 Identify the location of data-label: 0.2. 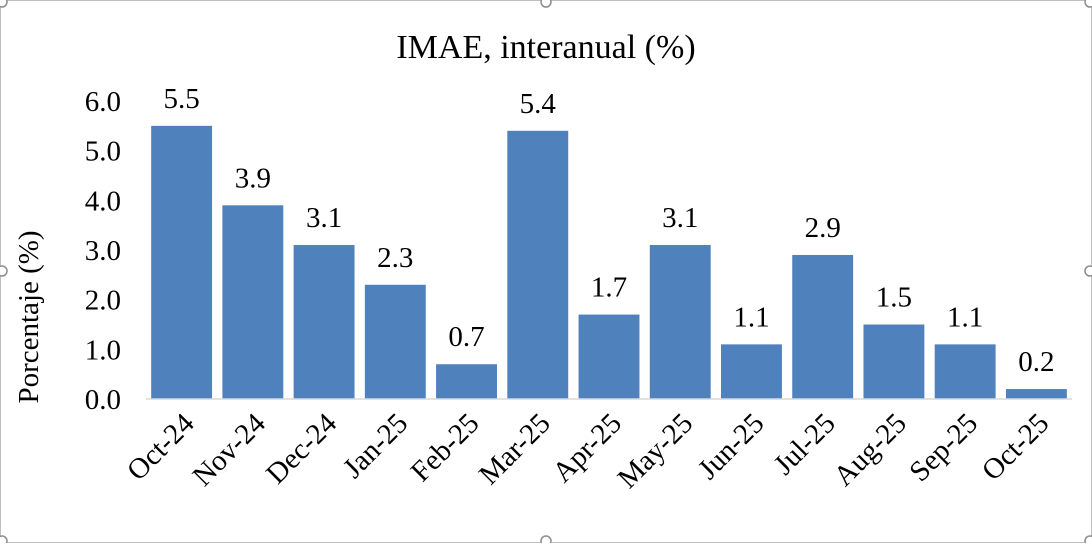
(1036, 362).